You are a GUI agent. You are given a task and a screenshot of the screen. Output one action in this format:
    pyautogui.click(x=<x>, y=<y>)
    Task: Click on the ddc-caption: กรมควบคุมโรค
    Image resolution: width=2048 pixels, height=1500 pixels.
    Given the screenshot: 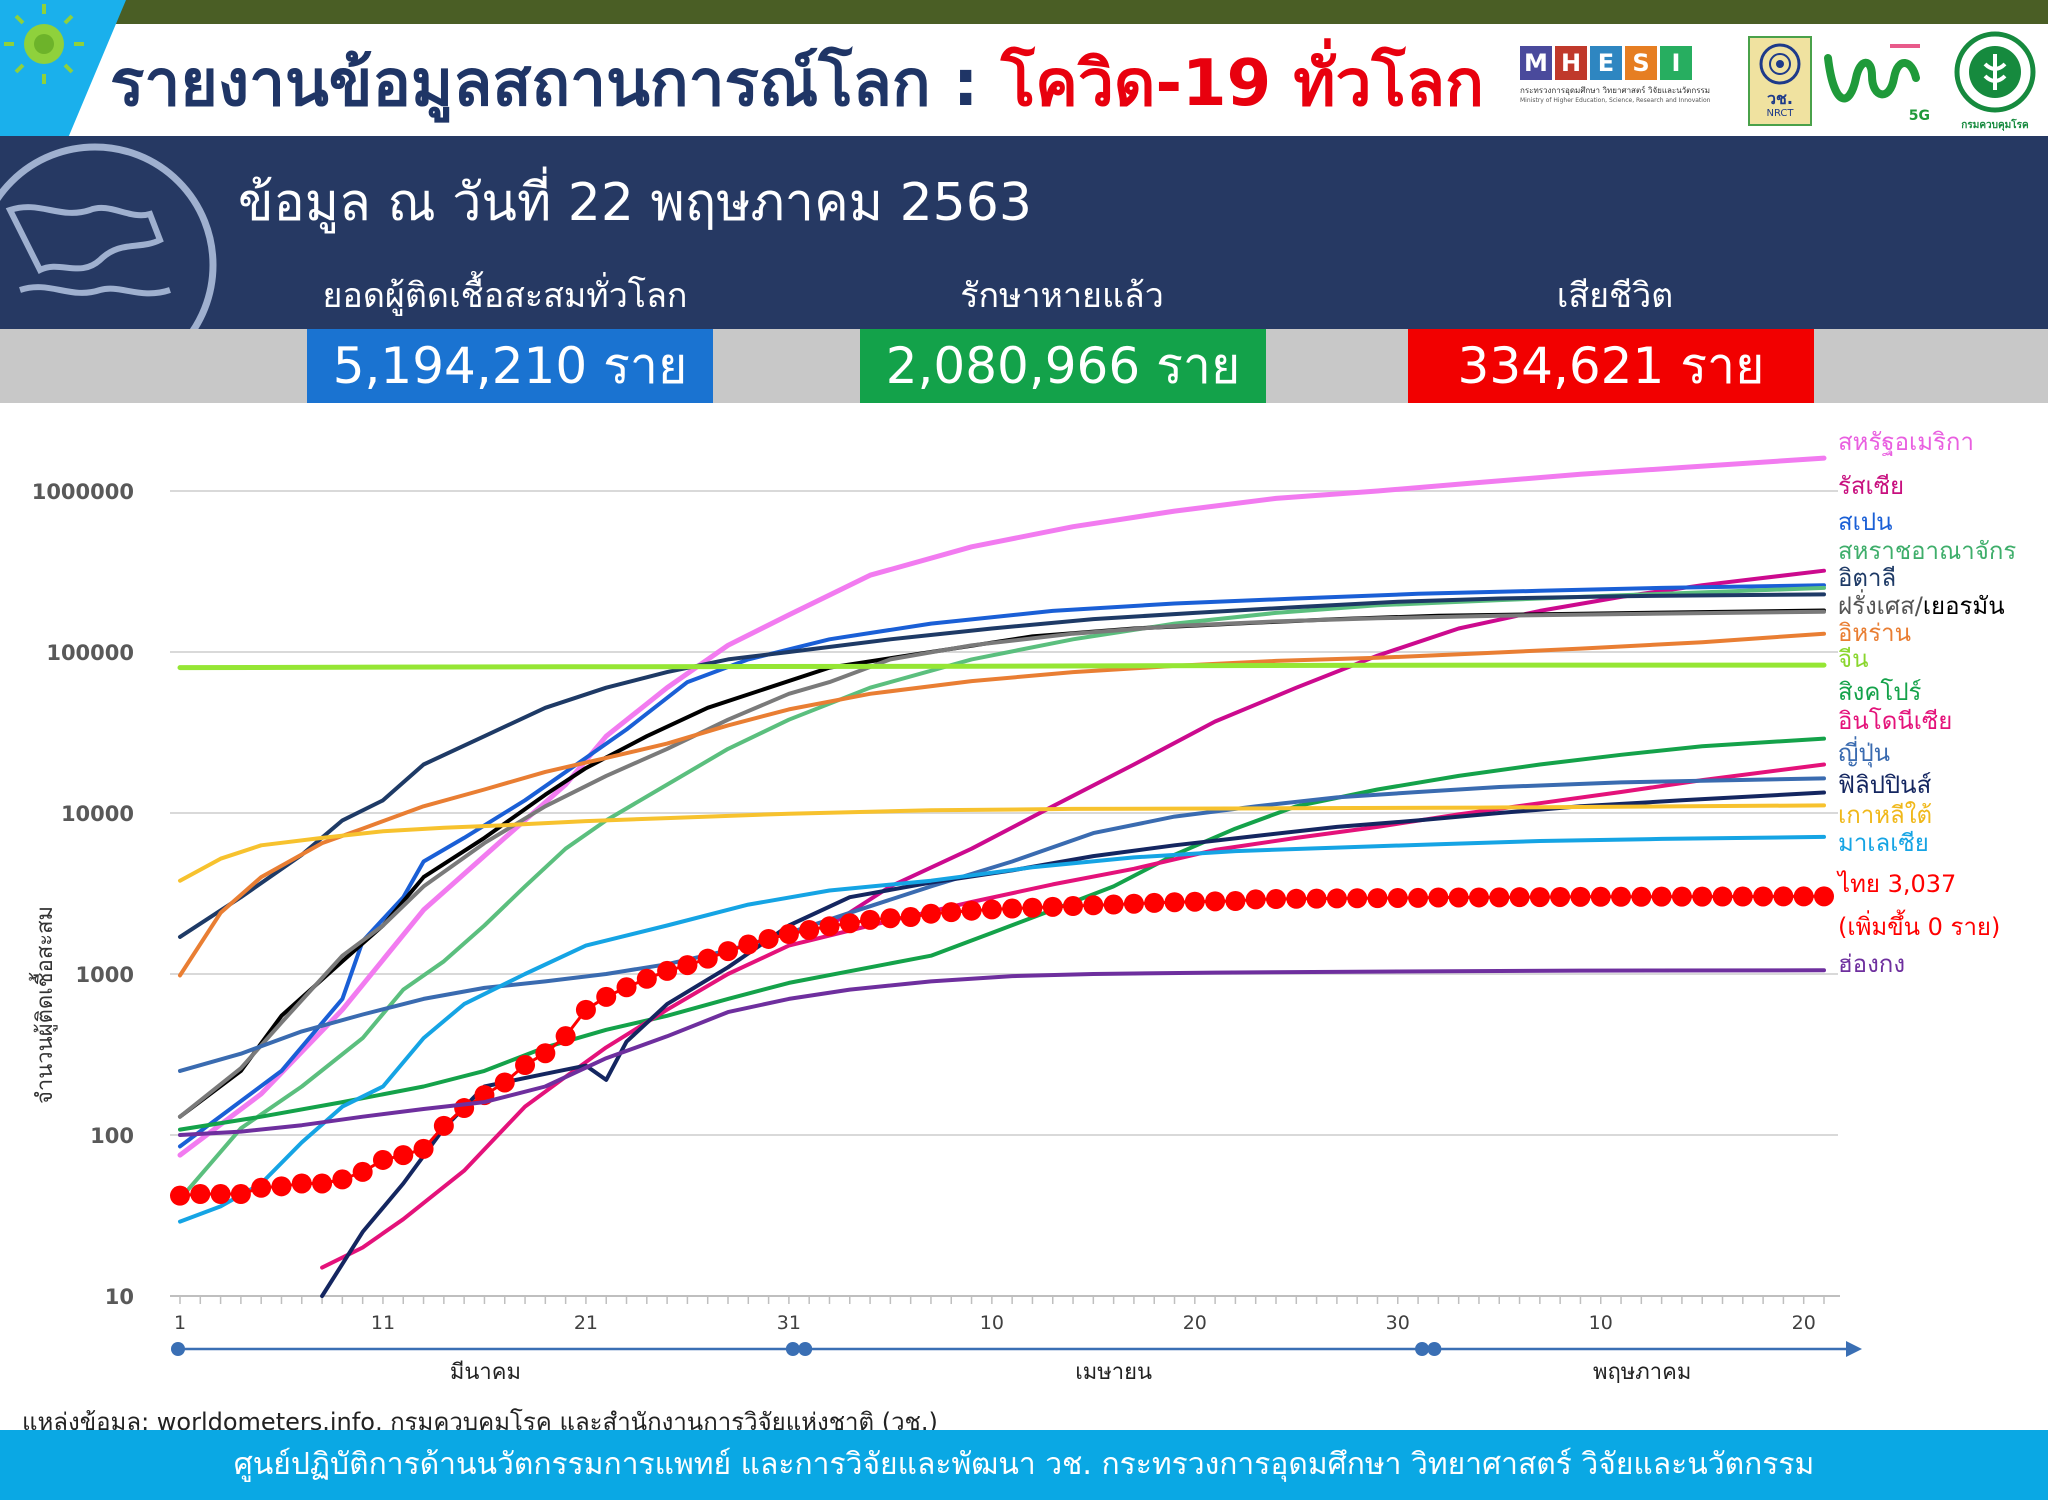 What is the action you would take?
    pyautogui.click(x=1995, y=125)
    